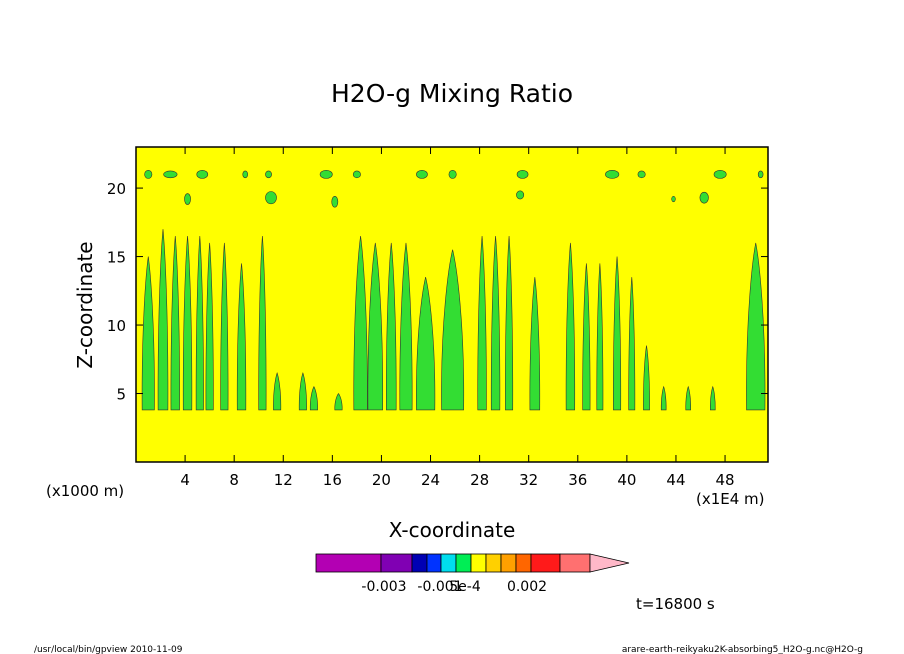 The image size is (904, 654). What do you see at coordinates (528, 480) in the screenshot?
I see `x-tick-label: 32` at bounding box center [528, 480].